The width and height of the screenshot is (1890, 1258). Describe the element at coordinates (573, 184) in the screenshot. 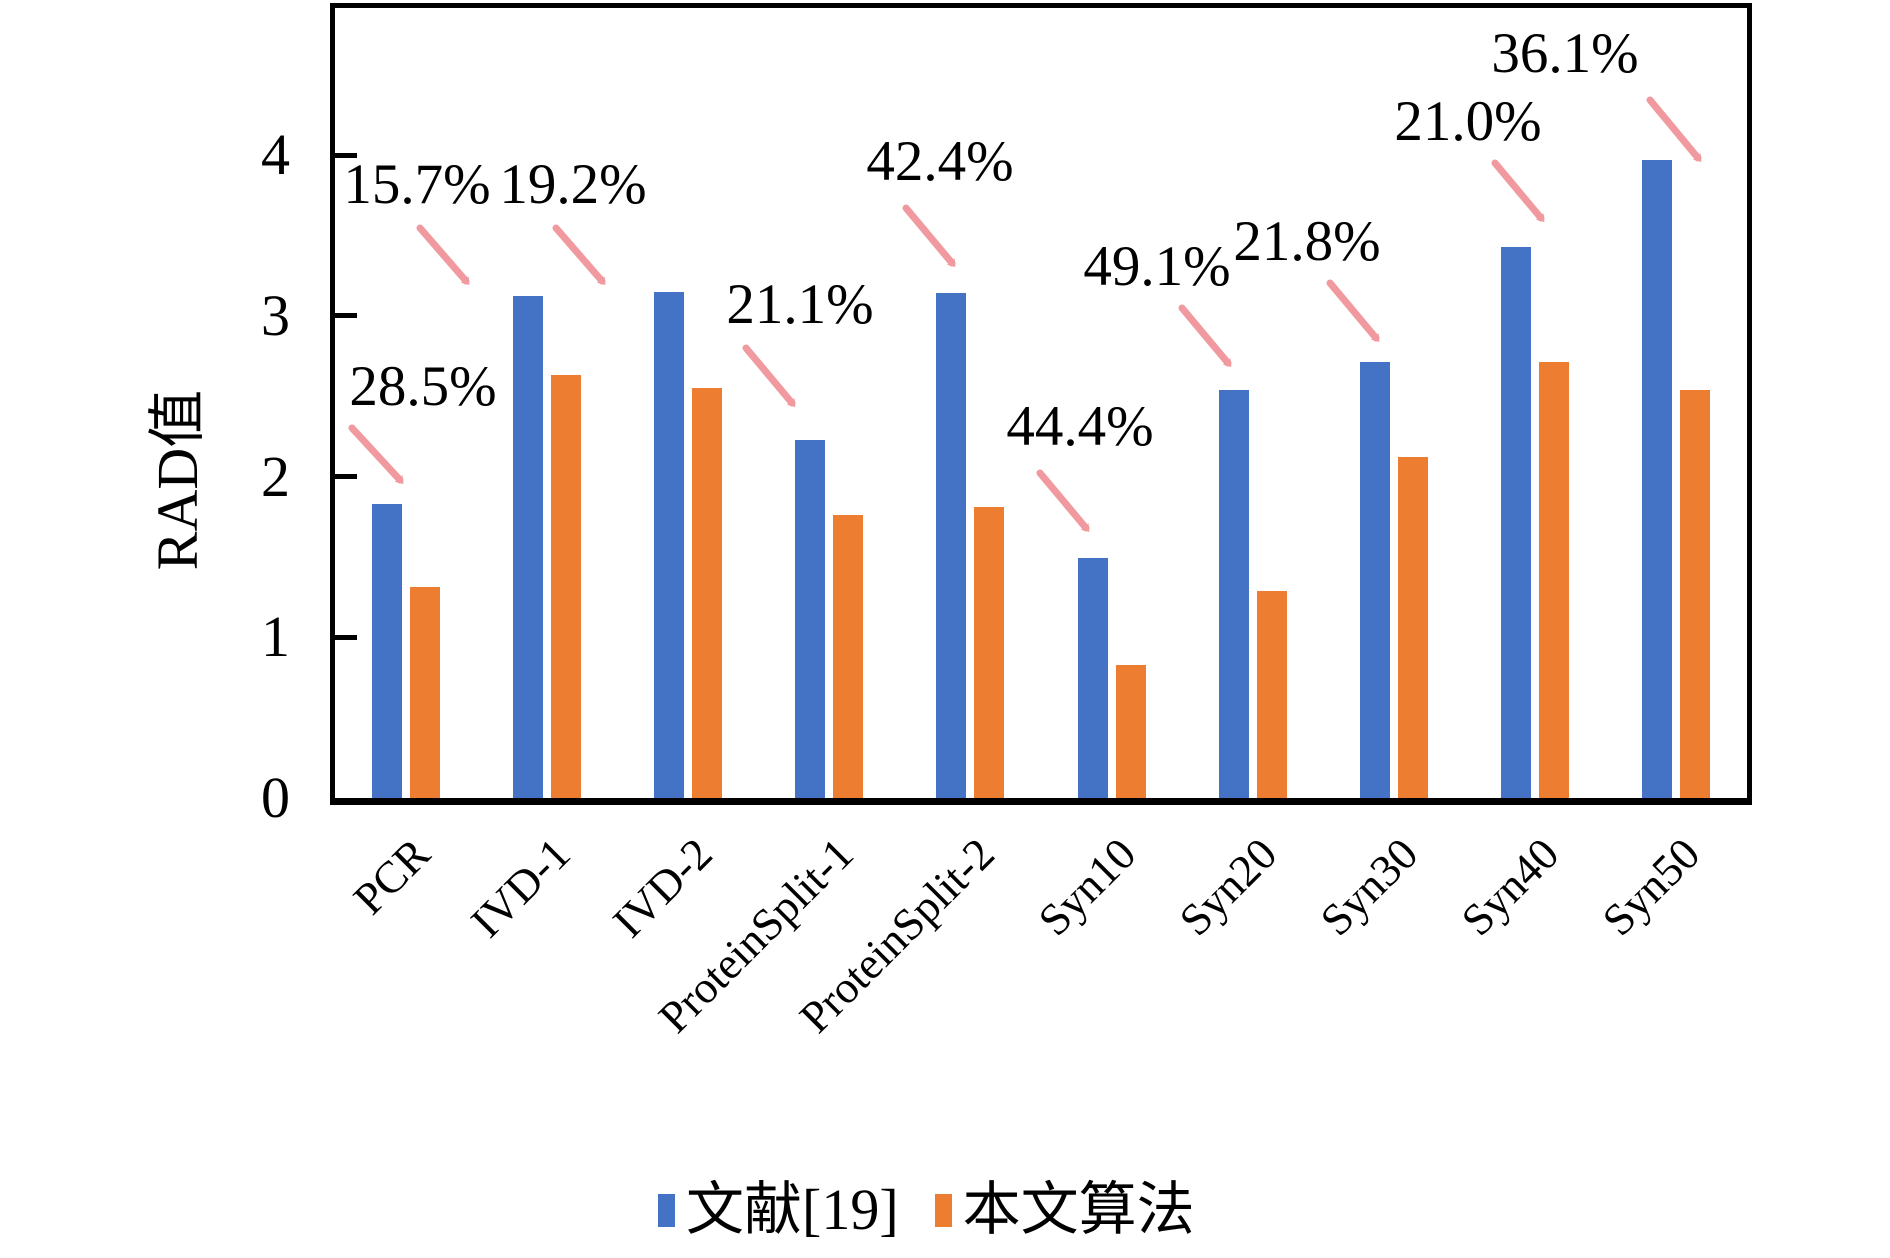

I see `annotation-label-IVD-2: 19.2%` at that location.